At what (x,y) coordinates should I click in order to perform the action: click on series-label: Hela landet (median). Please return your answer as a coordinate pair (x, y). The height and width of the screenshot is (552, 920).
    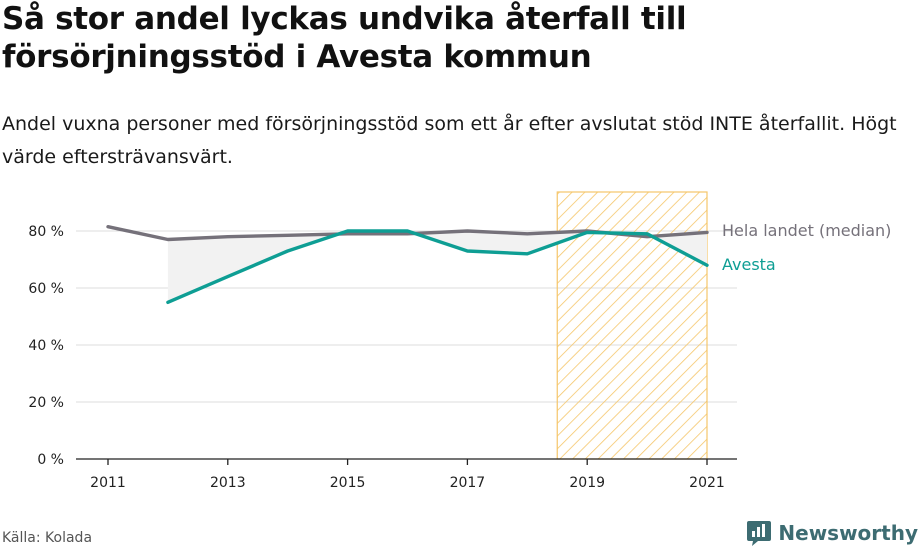
    Looking at the image, I should click on (806, 230).